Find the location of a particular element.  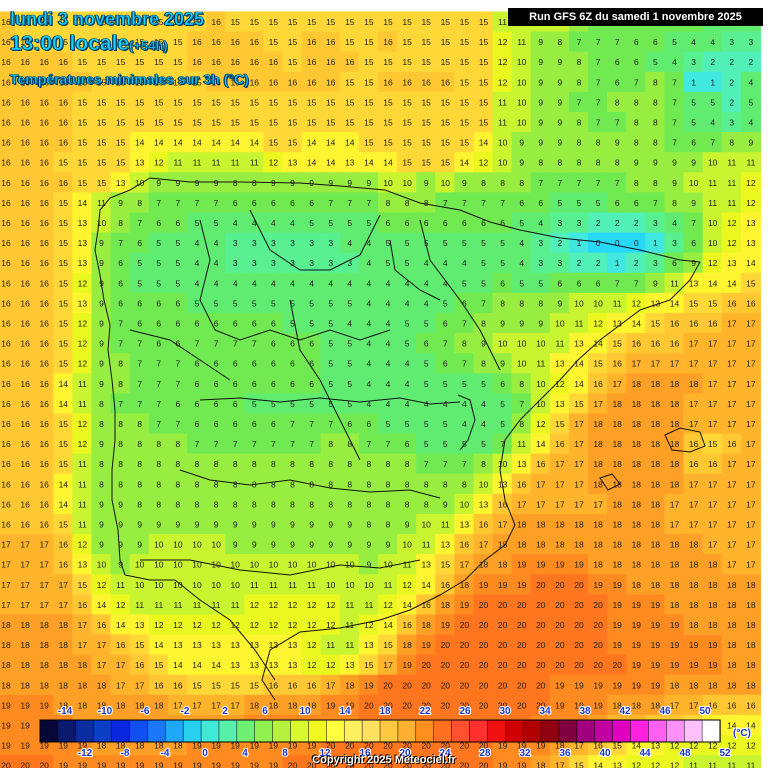

grid-value: 3 is located at coordinates (273, 243).